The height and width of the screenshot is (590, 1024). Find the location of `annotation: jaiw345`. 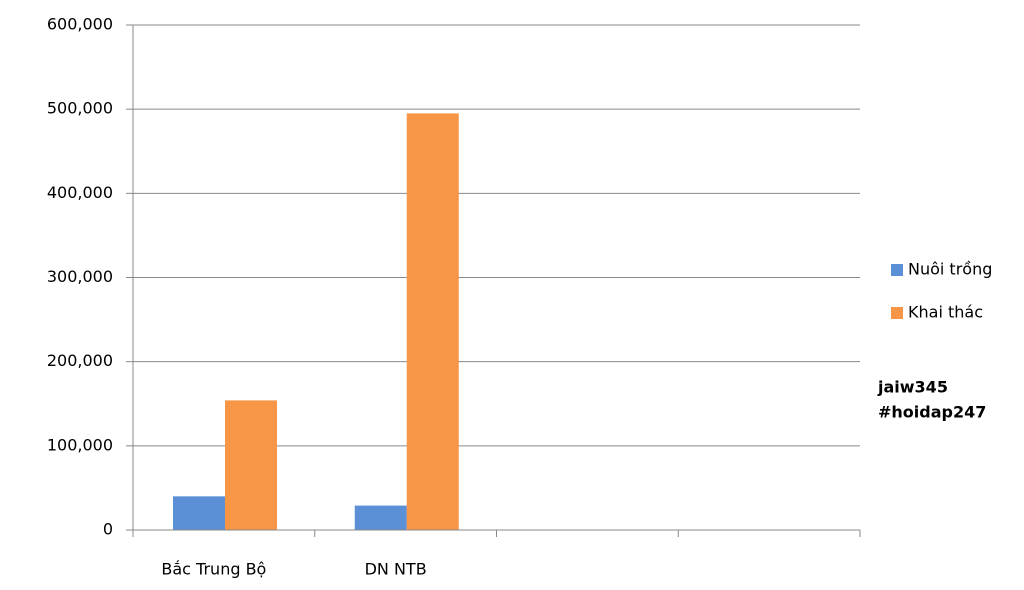

annotation: jaiw345 is located at coordinates (912, 387).